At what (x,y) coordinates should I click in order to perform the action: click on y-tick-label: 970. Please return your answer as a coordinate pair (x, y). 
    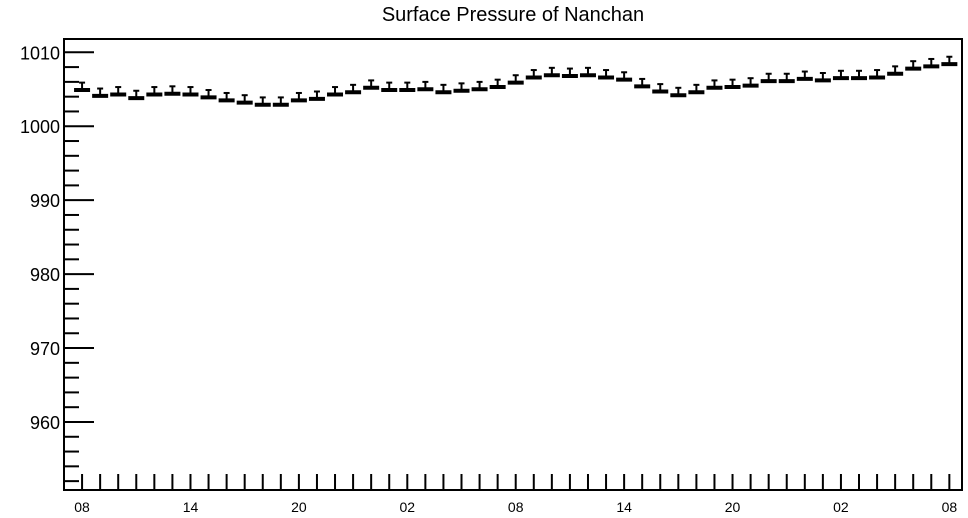
    Looking at the image, I should click on (45, 349).